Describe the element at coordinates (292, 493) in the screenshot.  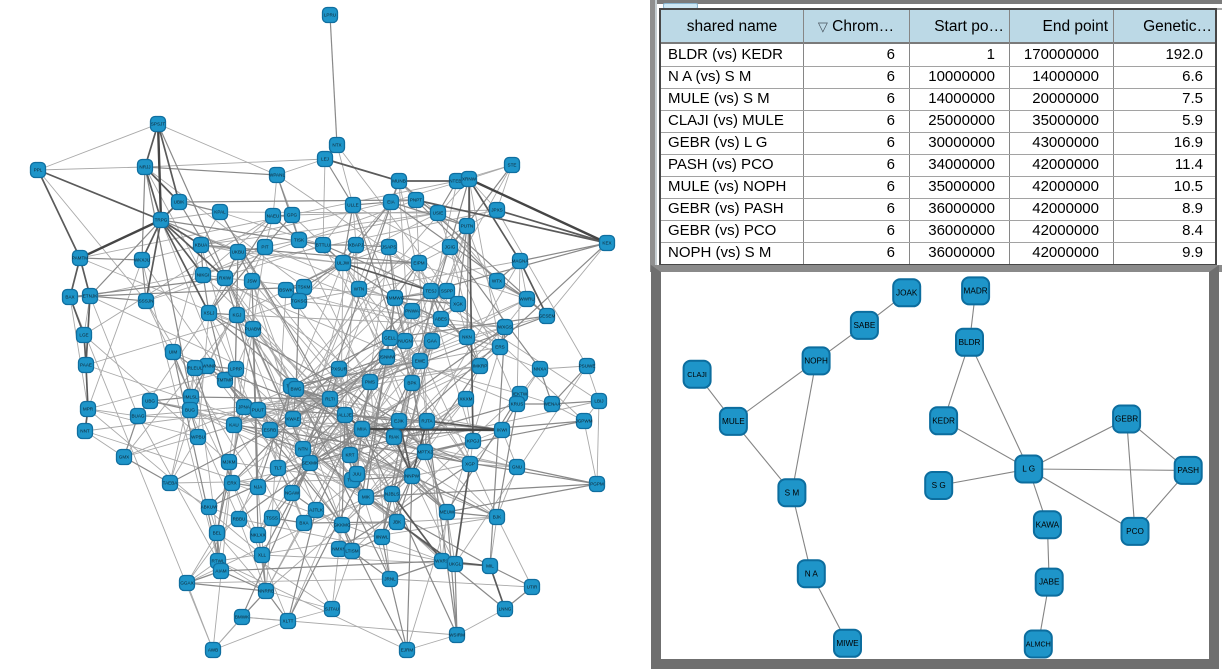
I see `svg-text: NGAW` at that location.